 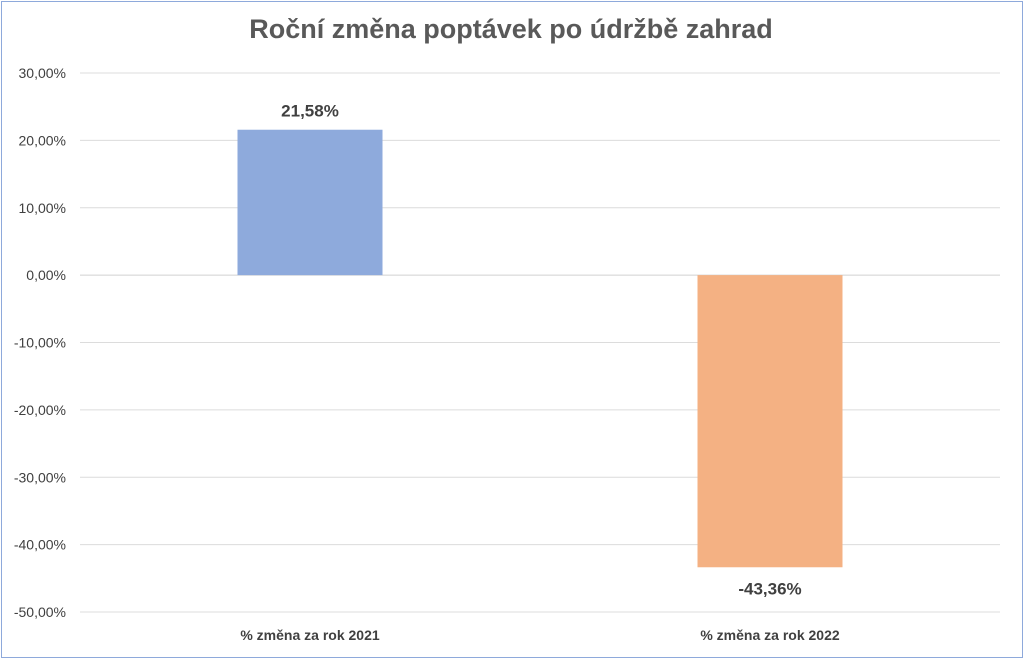 I want to click on y-tick-label: -50,00%, so click(x=40, y=612).